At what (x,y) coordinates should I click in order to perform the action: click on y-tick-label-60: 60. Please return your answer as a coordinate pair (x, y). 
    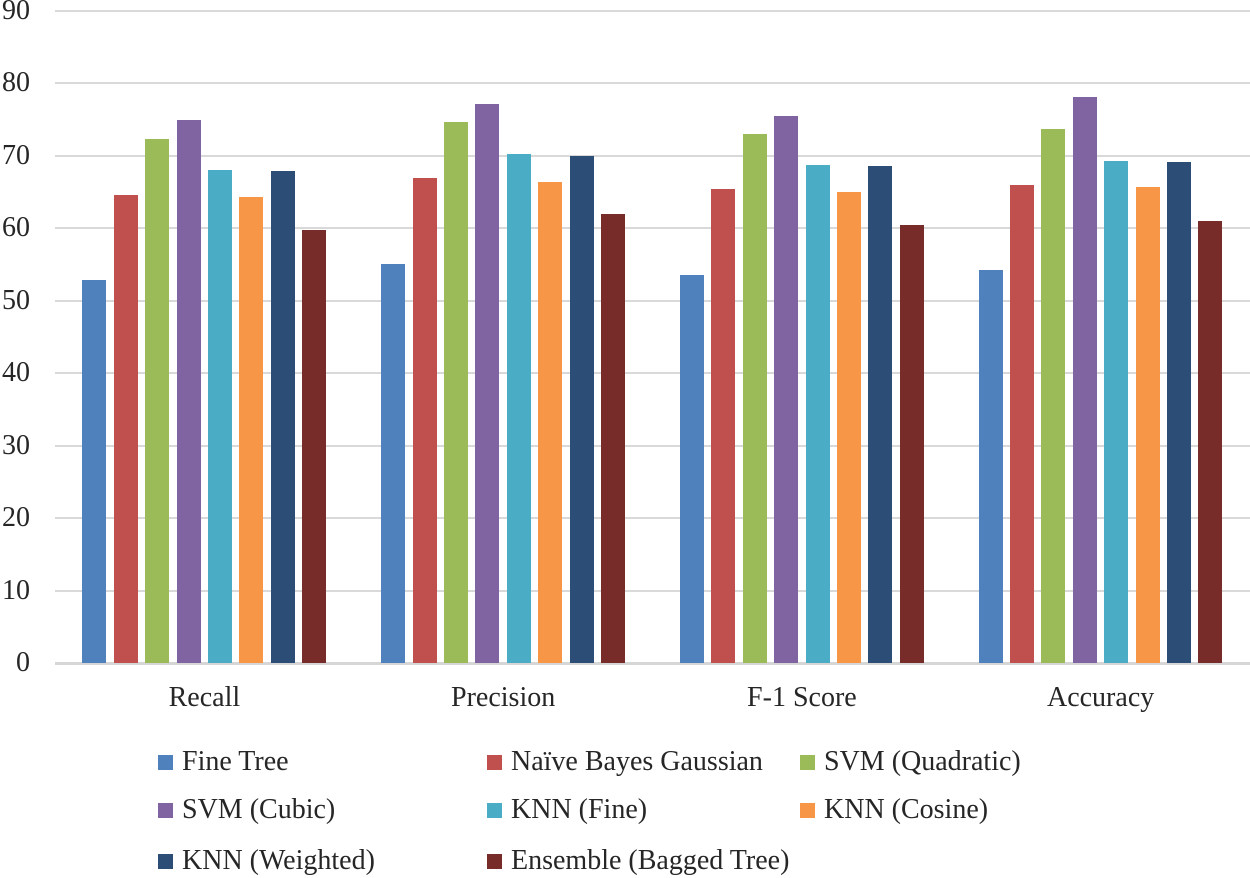
    Looking at the image, I should click on (16, 227).